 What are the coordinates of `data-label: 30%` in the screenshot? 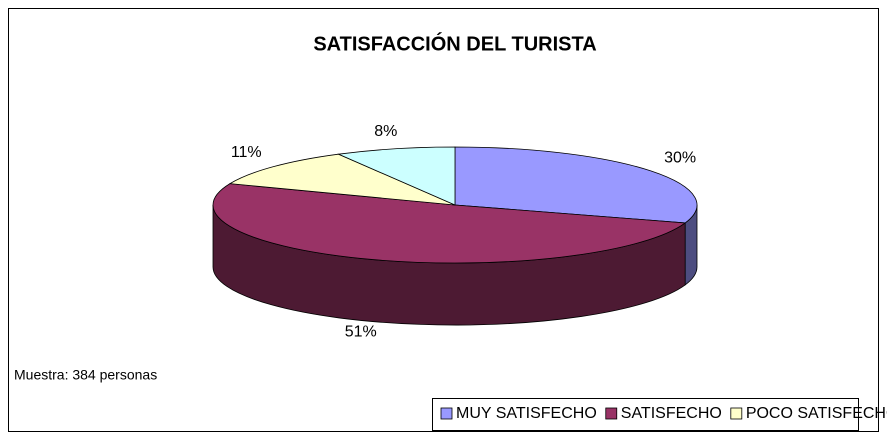 It's located at (680, 157).